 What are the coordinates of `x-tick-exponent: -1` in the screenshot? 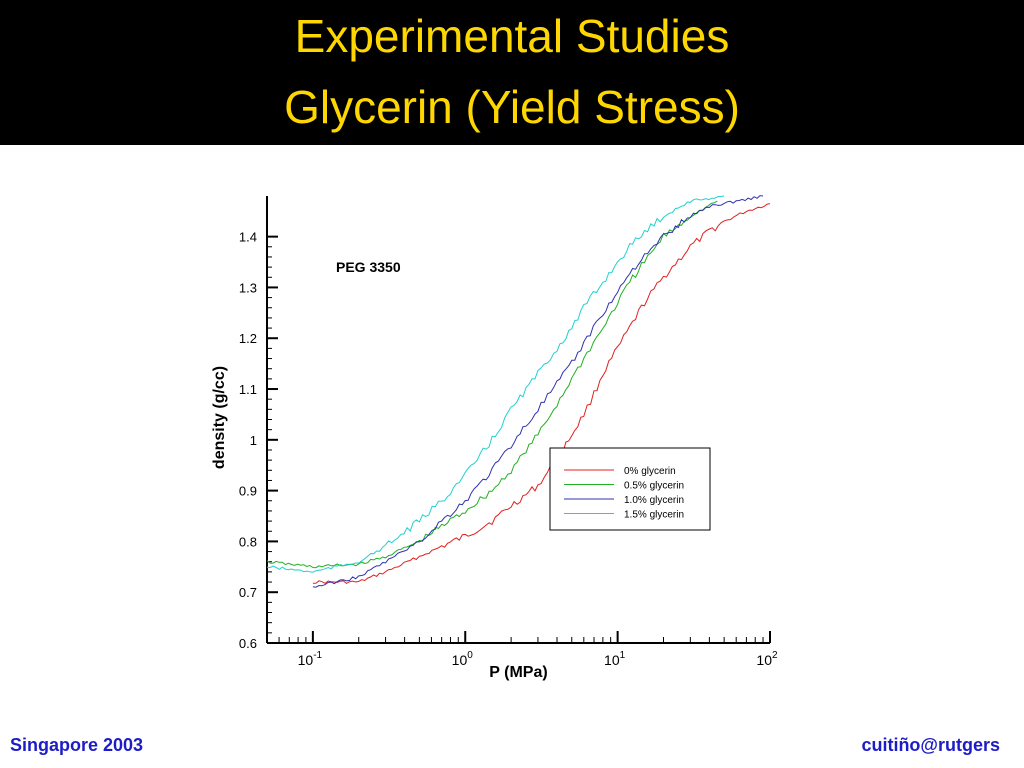 It's located at (317, 655).